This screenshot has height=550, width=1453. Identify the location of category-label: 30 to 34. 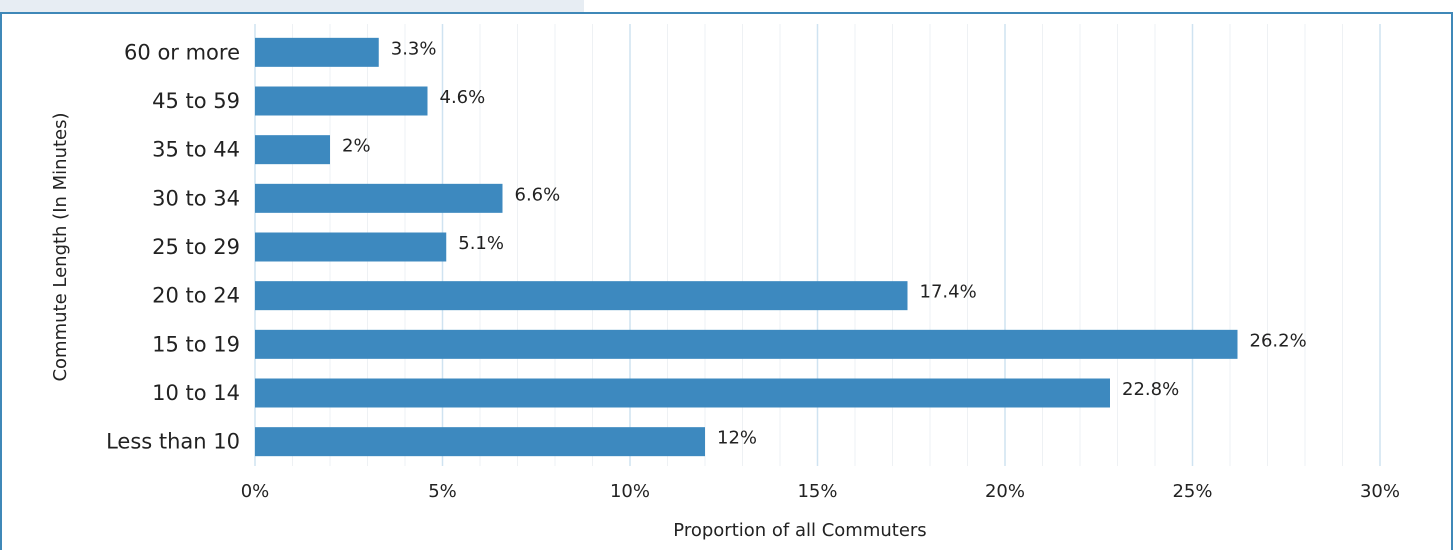
(196, 198).